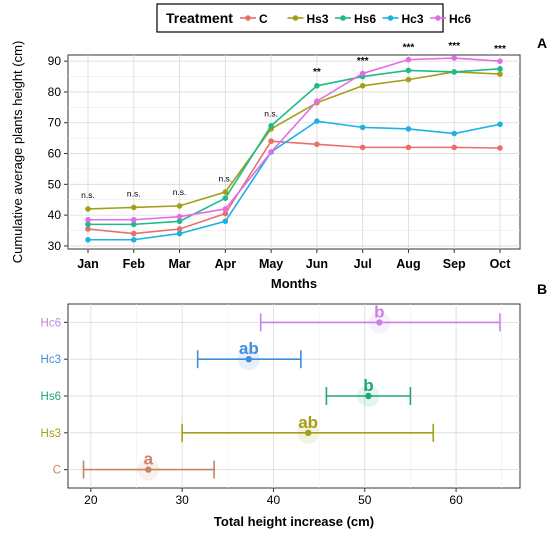 Image resolution: width=550 pixels, height=533 pixels. Describe the element at coordinates (379, 311) in the screenshot. I see `group-letter-hc6: b` at that location.